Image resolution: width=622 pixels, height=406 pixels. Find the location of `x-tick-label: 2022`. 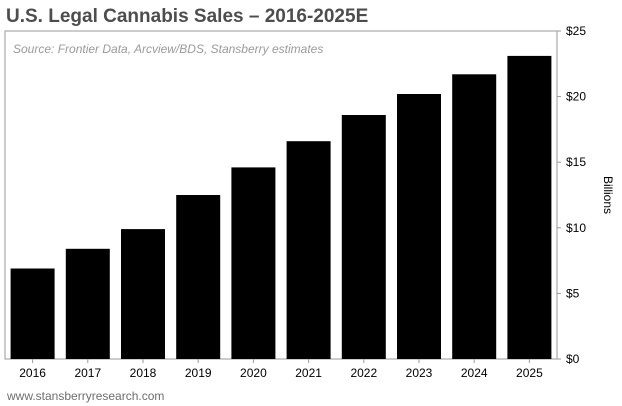

x-tick-label: 2022 is located at coordinates (363, 373).